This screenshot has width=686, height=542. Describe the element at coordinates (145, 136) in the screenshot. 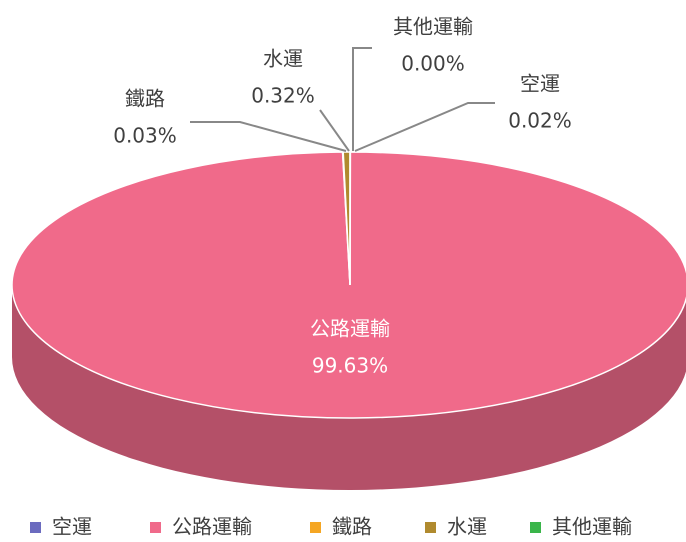

I see `data-label-value: 0.03%` at that location.